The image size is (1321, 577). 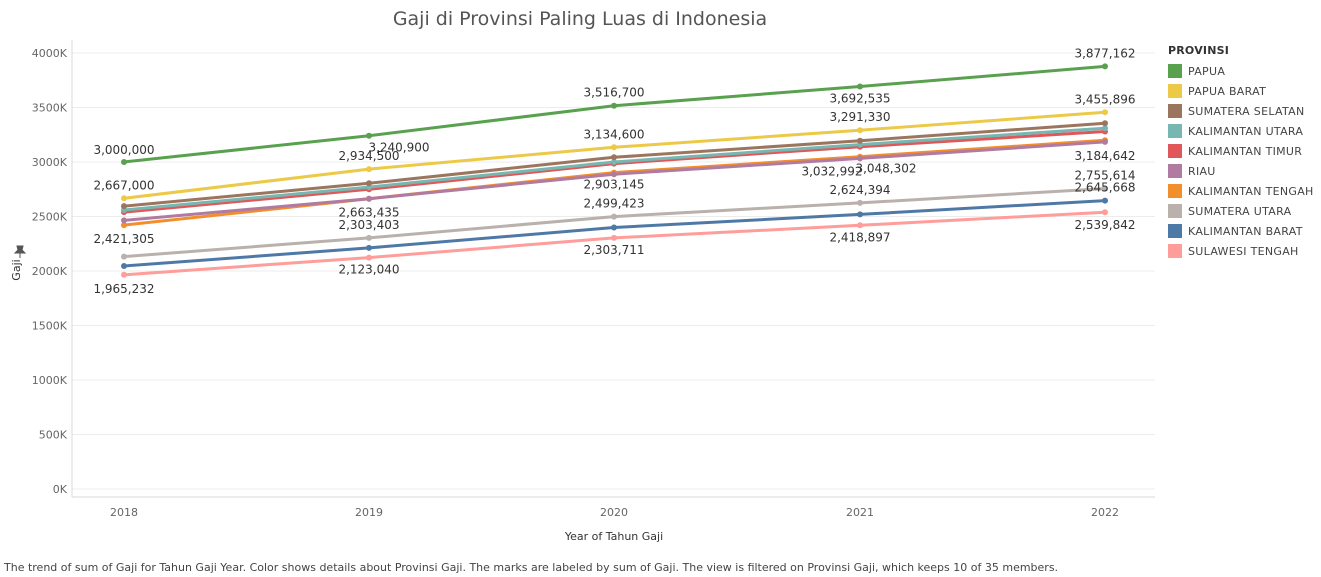 What do you see at coordinates (53, 435) in the screenshot?
I see `y-tick-label: 500K` at bounding box center [53, 435].